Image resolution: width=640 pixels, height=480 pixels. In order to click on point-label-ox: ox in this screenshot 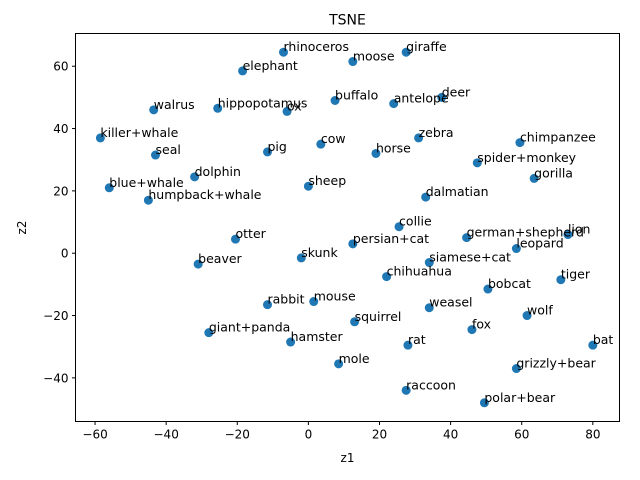, I will do `click(294, 105)`.